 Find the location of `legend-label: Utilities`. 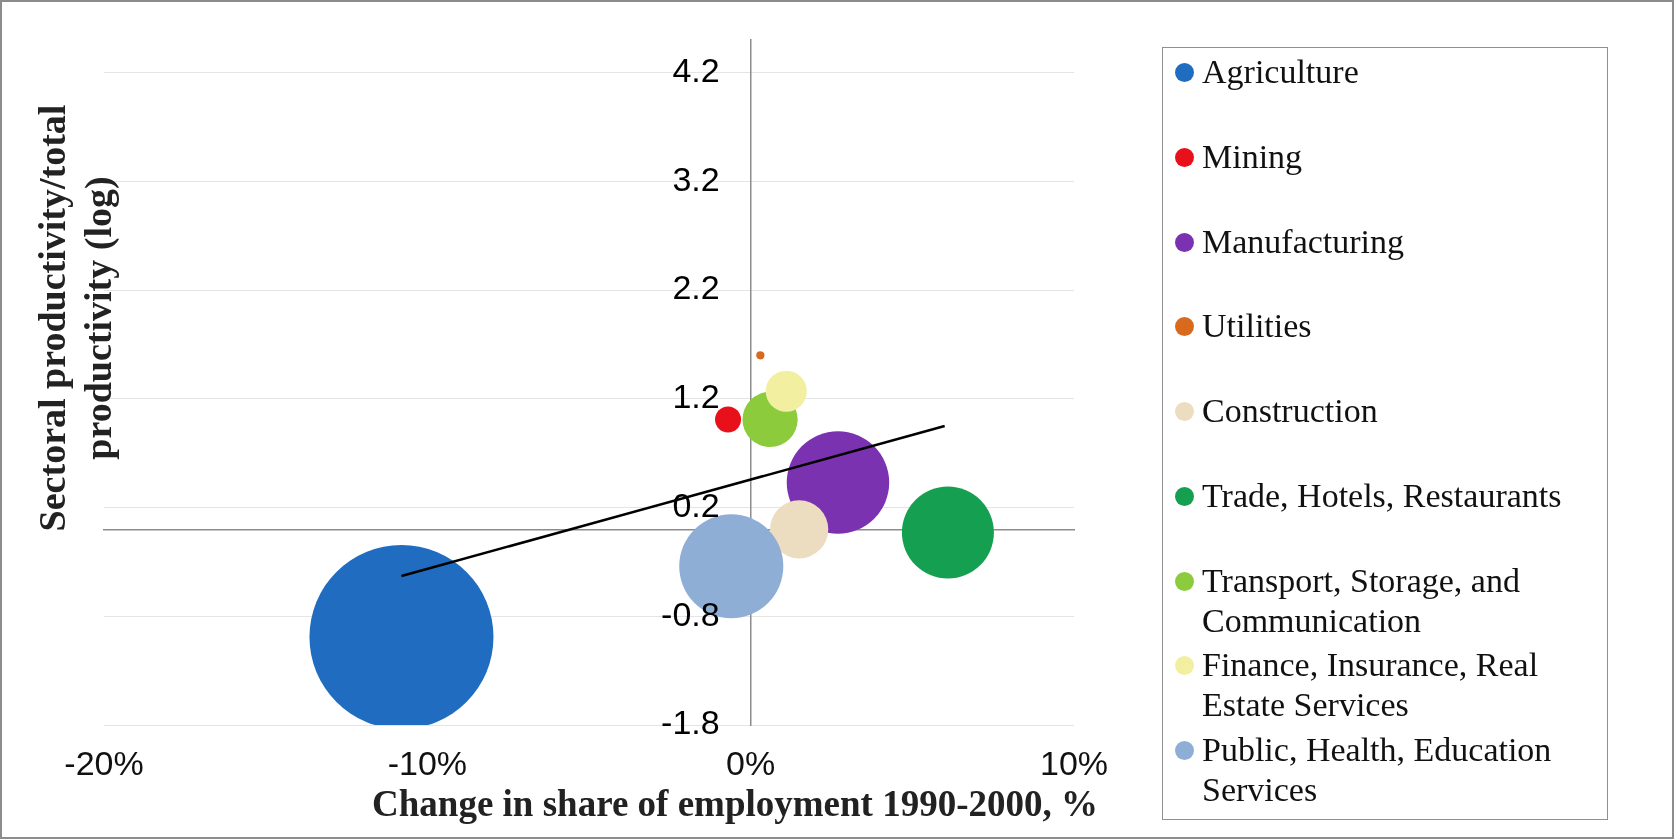

legend-label: Utilities is located at coordinates (1257, 326).